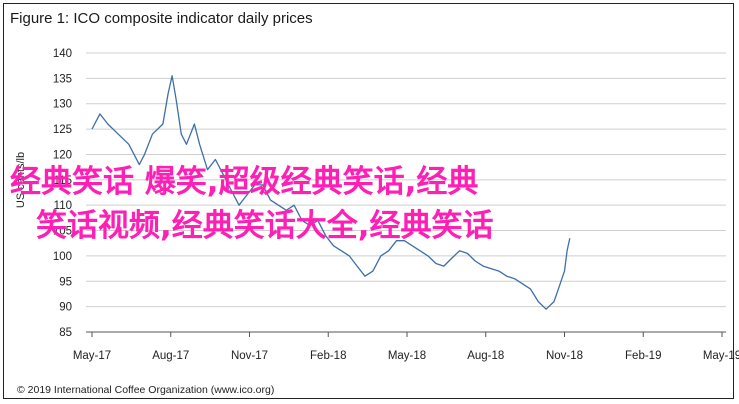 Image resolution: width=739 pixels, height=404 pixels. Describe the element at coordinates (62, 130) in the screenshot. I see `y-tick-label: 125` at that location.